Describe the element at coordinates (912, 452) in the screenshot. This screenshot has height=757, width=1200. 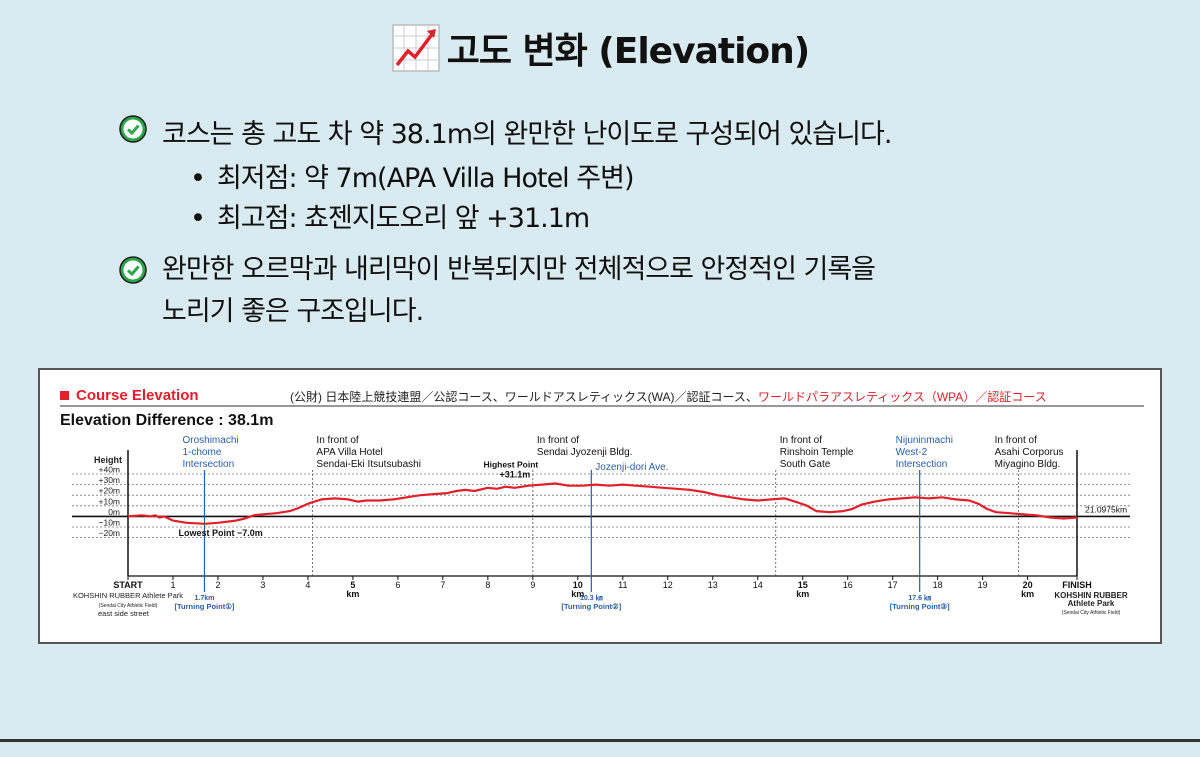
I see `landmark-label: West-2` at that location.